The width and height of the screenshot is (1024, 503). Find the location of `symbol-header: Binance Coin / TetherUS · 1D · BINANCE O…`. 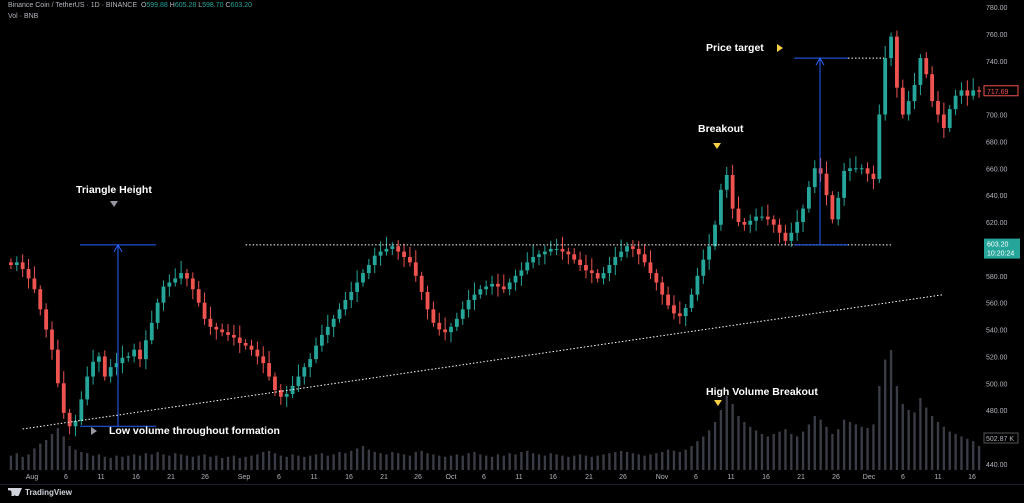

symbol-header: Binance Coin / TetherUS · 1D · BINANCE O… is located at coordinates (130, 5).